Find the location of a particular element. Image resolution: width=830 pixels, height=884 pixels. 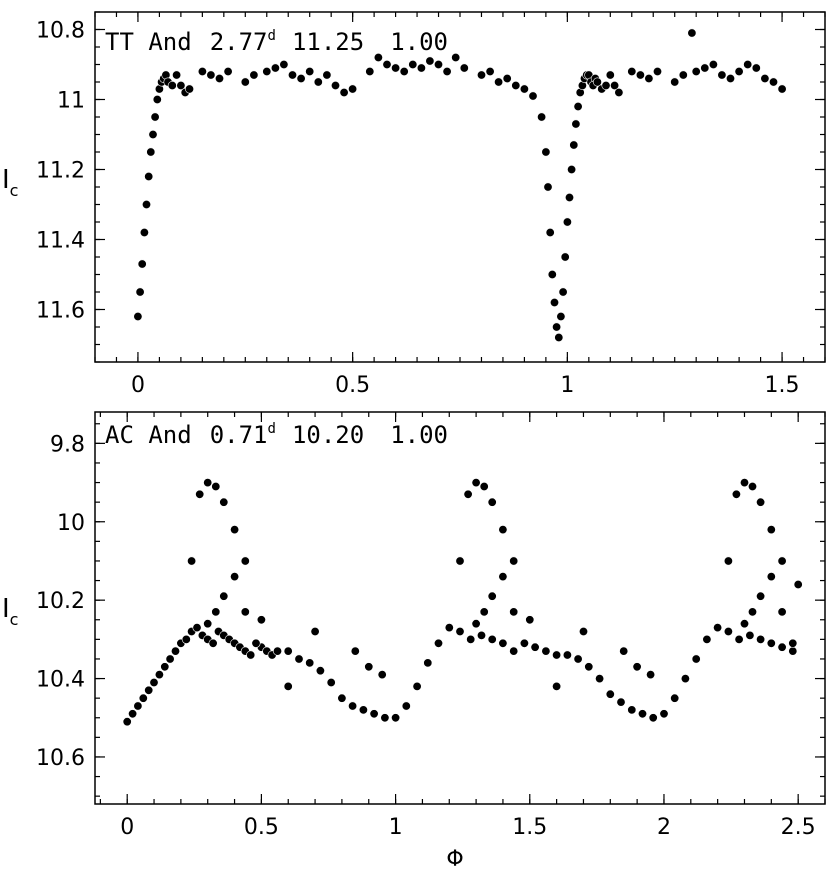

star-name: TT And is located at coordinates (148, 42).